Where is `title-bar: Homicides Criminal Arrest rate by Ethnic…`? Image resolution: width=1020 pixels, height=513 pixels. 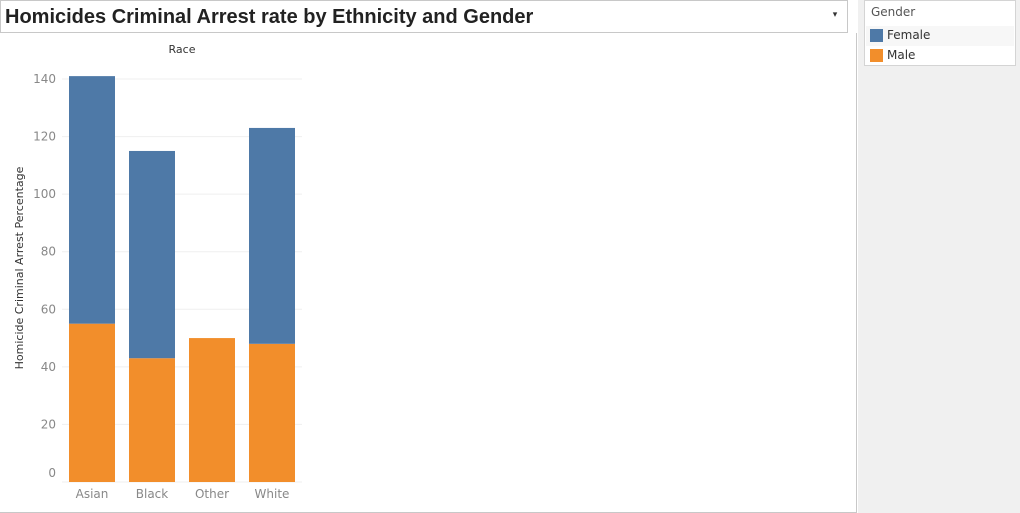
title-bar: Homicides Criminal Arrest rate by Ethnic… is located at coordinates (424, 16).